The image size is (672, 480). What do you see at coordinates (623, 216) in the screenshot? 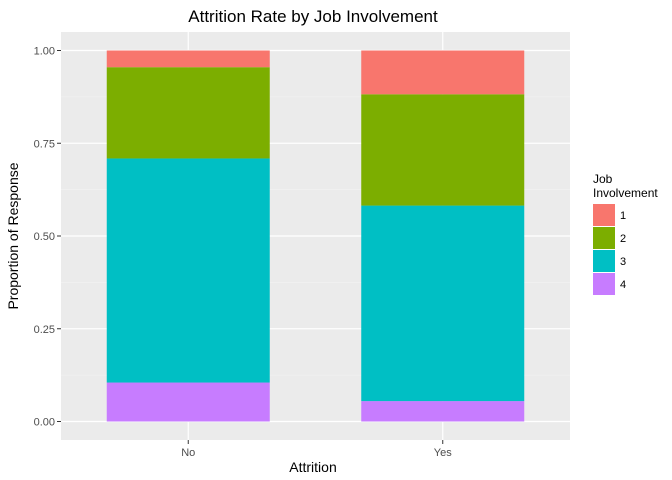
I see `legend-label-1: 1` at bounding box center [623, 216].